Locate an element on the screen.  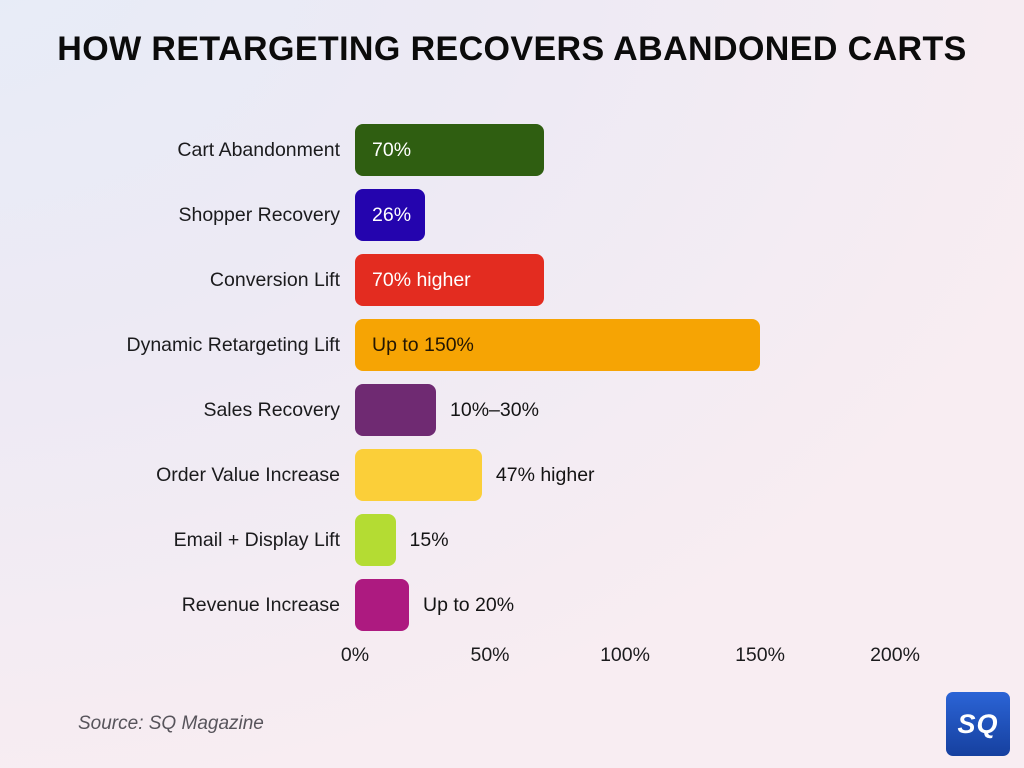
bar: 70% is located at coordinates (449, 150).